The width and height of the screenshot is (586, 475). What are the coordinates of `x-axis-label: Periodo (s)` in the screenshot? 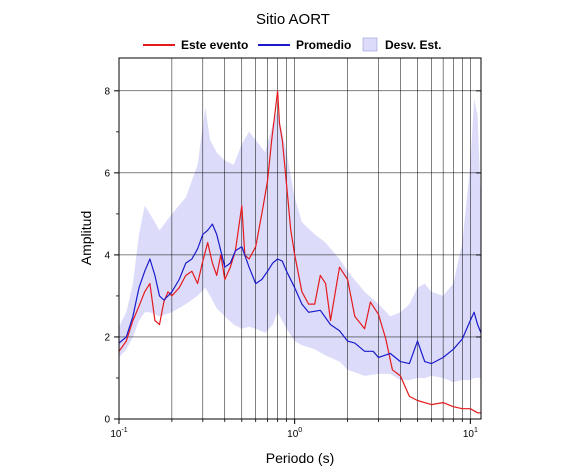 It's located at (300, 458).